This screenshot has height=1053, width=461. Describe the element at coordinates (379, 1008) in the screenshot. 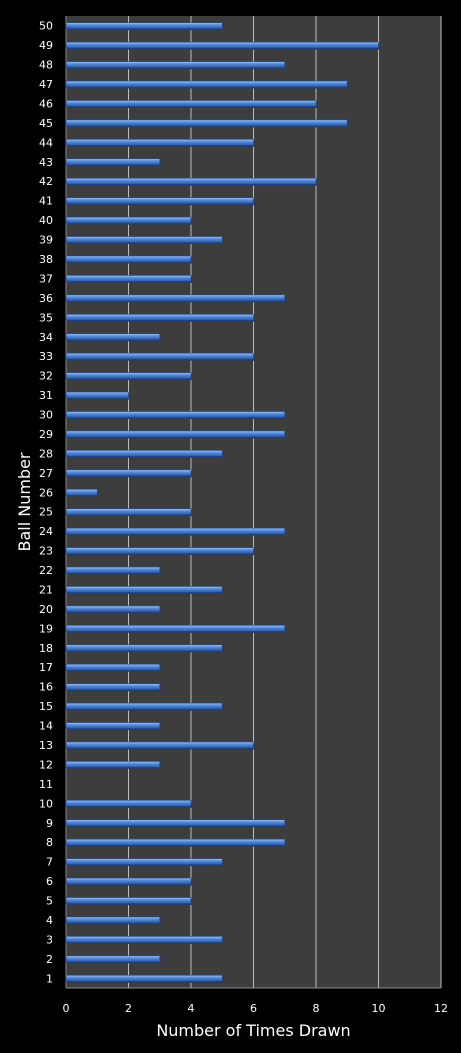

I see `x-tick-label: 10` at that location.